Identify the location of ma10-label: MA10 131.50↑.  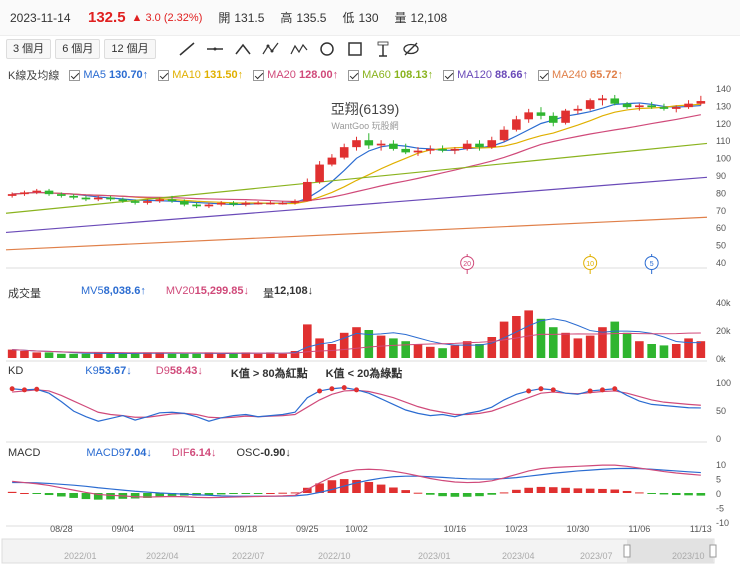
(208, 75).